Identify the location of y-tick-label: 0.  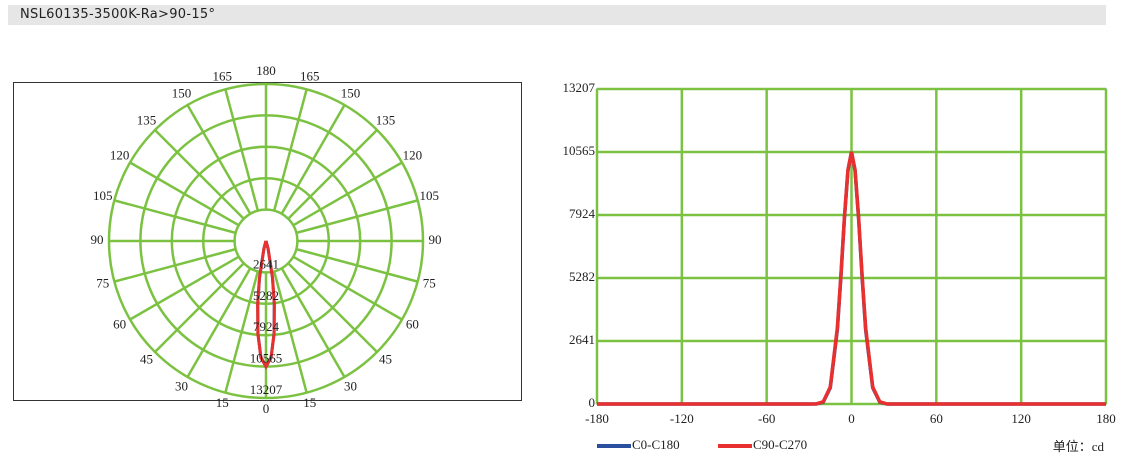
(592, 402).